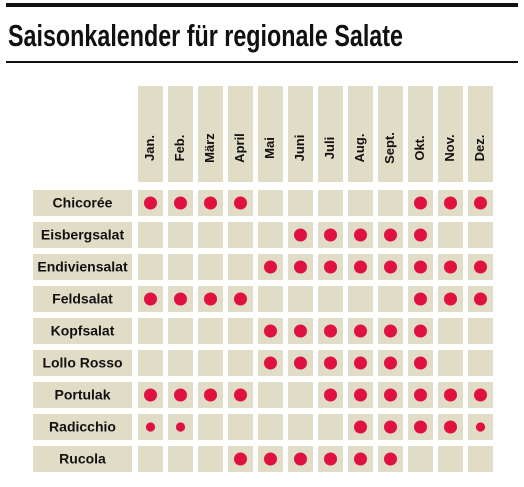  Describe the element at coordinates (262, 5) in the screenshot. I see `top-rule` at that location.